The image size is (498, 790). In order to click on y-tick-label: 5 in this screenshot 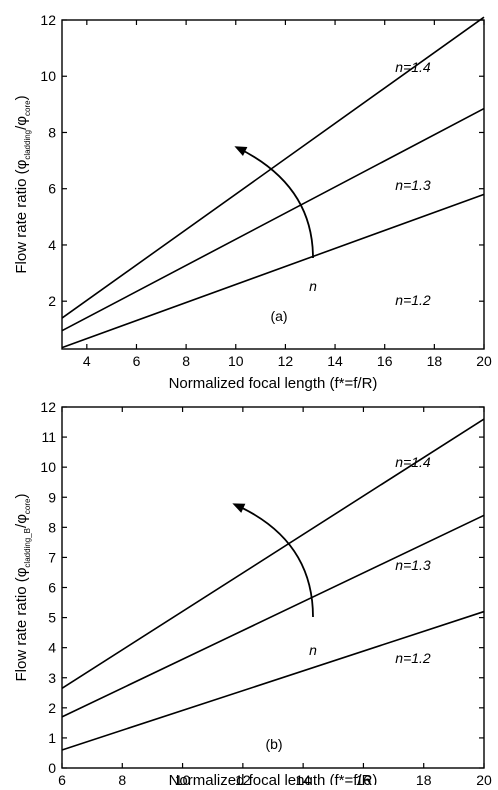, I will do `click(52, 618)`.